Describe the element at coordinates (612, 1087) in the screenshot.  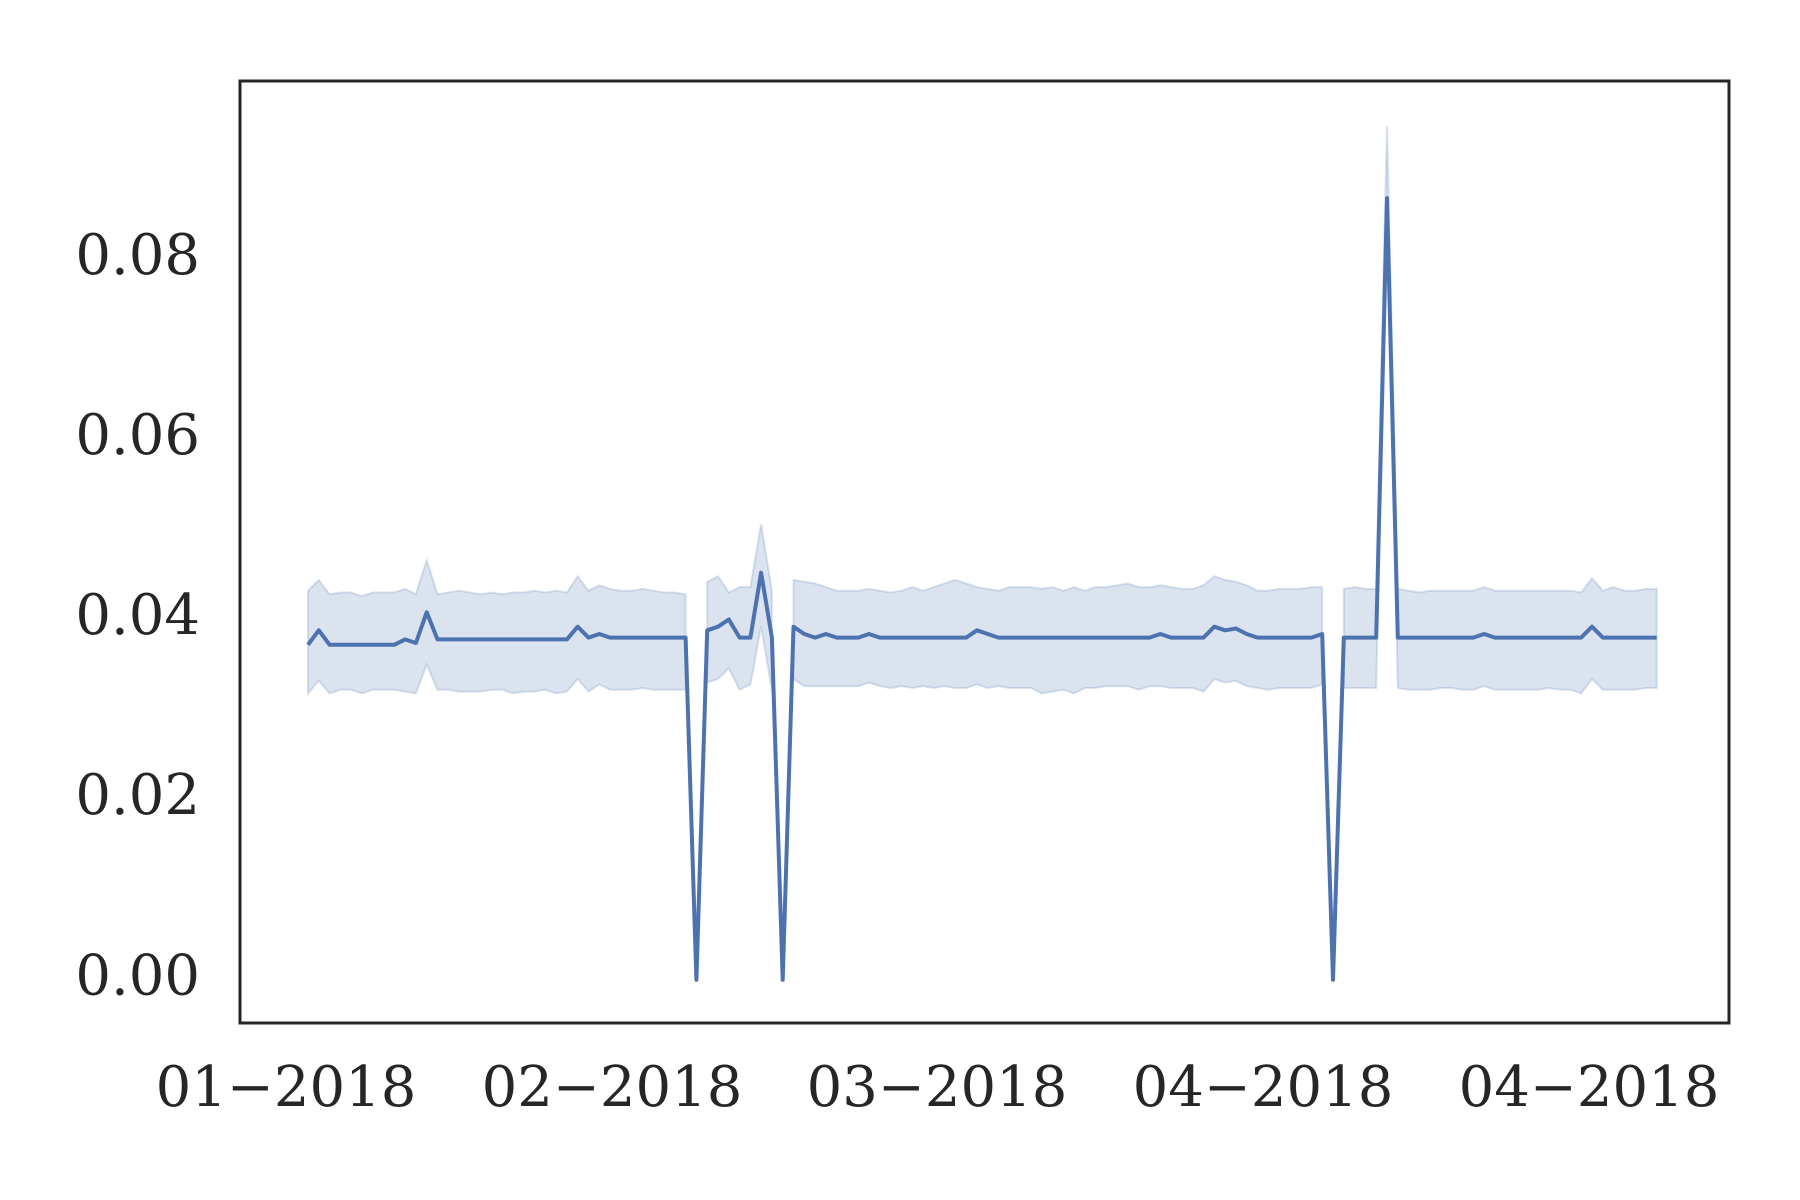
I see `x-tick-label: 02−2018` at that location.